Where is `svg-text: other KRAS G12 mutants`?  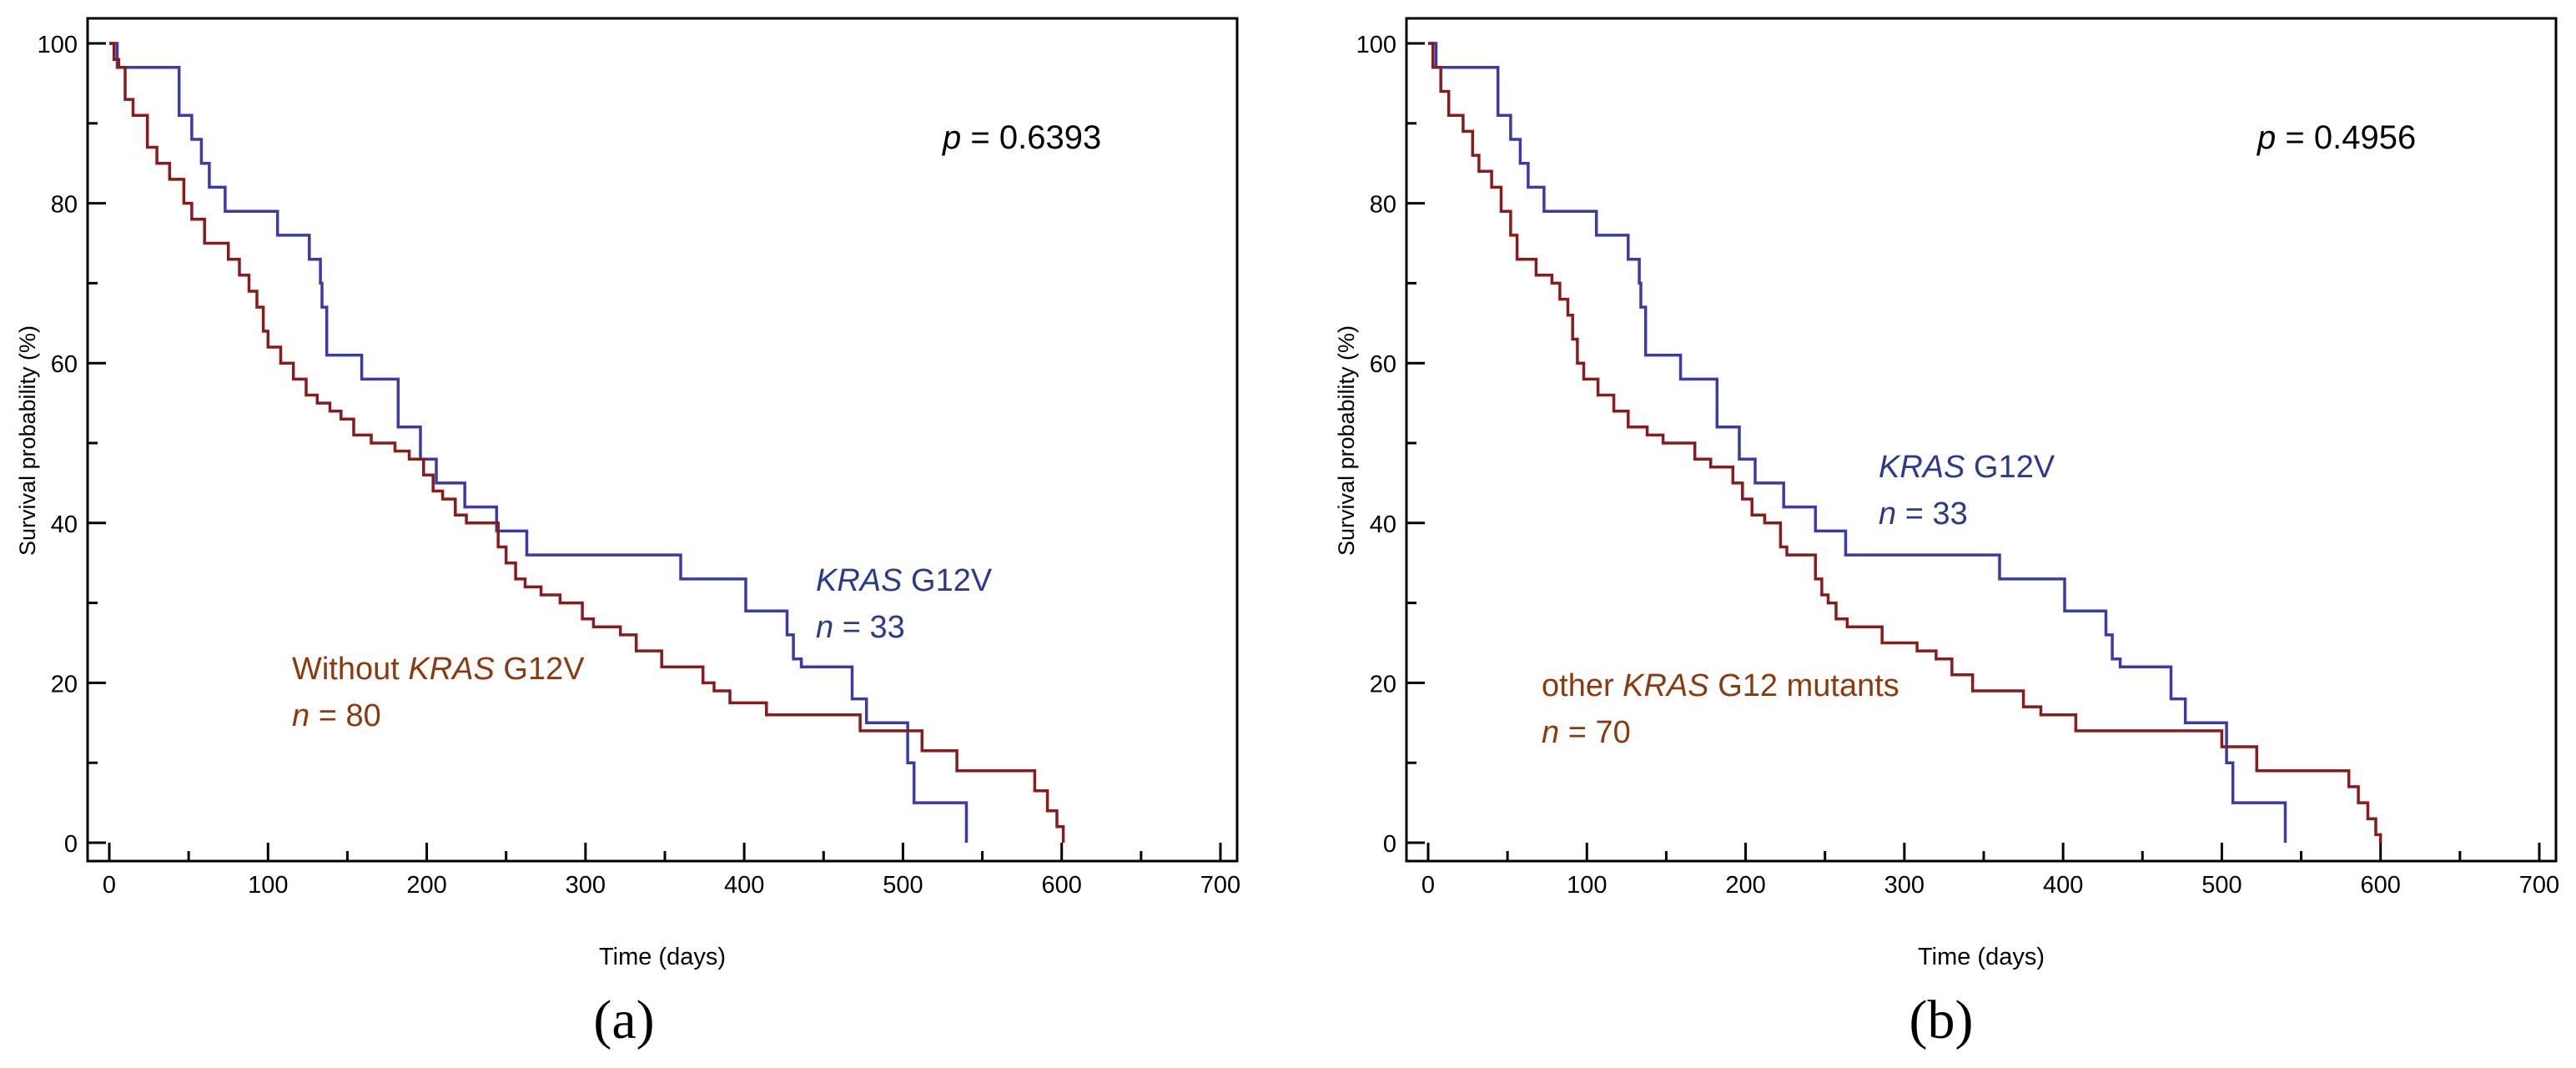
svg-text: other KRAS G12 mutants is located at coordinates (1720, 685).